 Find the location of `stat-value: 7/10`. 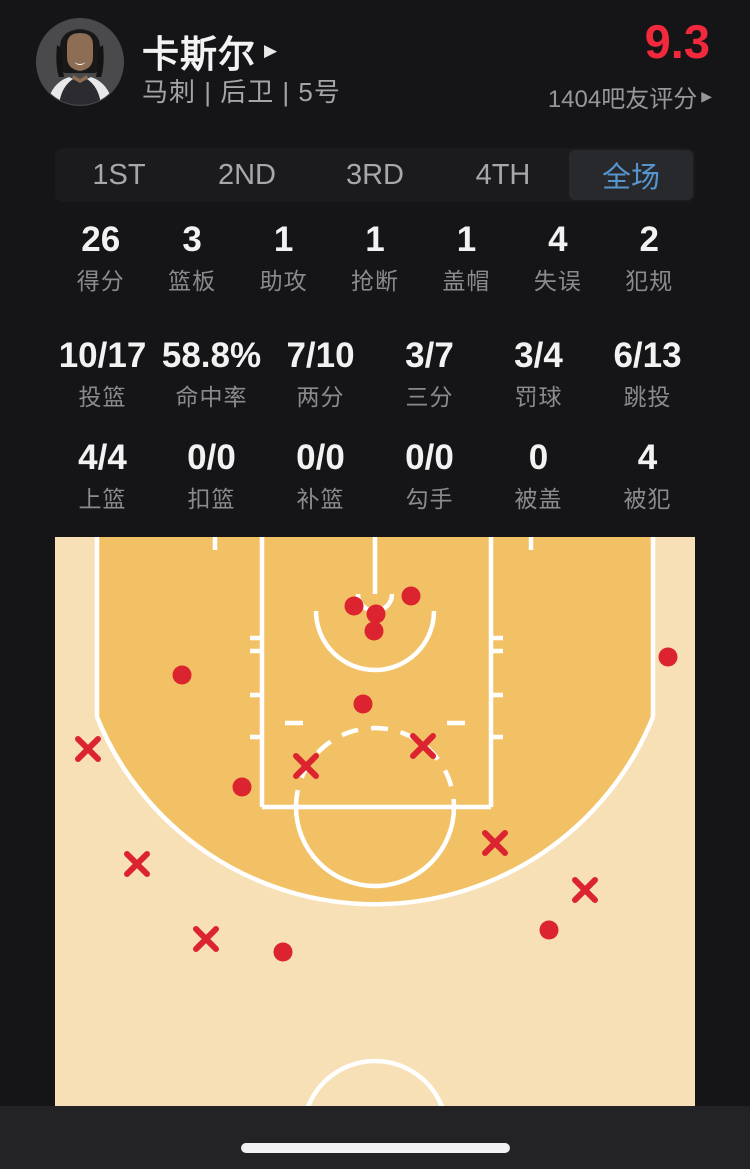

stat-value: 7/10 is located at coordinates (320, 355).